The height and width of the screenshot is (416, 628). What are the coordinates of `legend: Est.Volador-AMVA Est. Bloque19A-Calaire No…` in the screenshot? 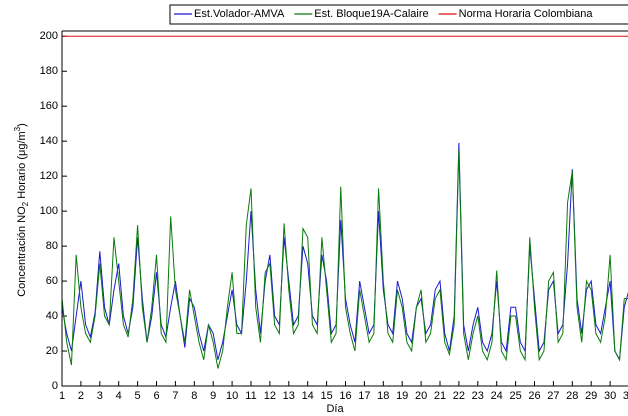 It's located at (398, 14).